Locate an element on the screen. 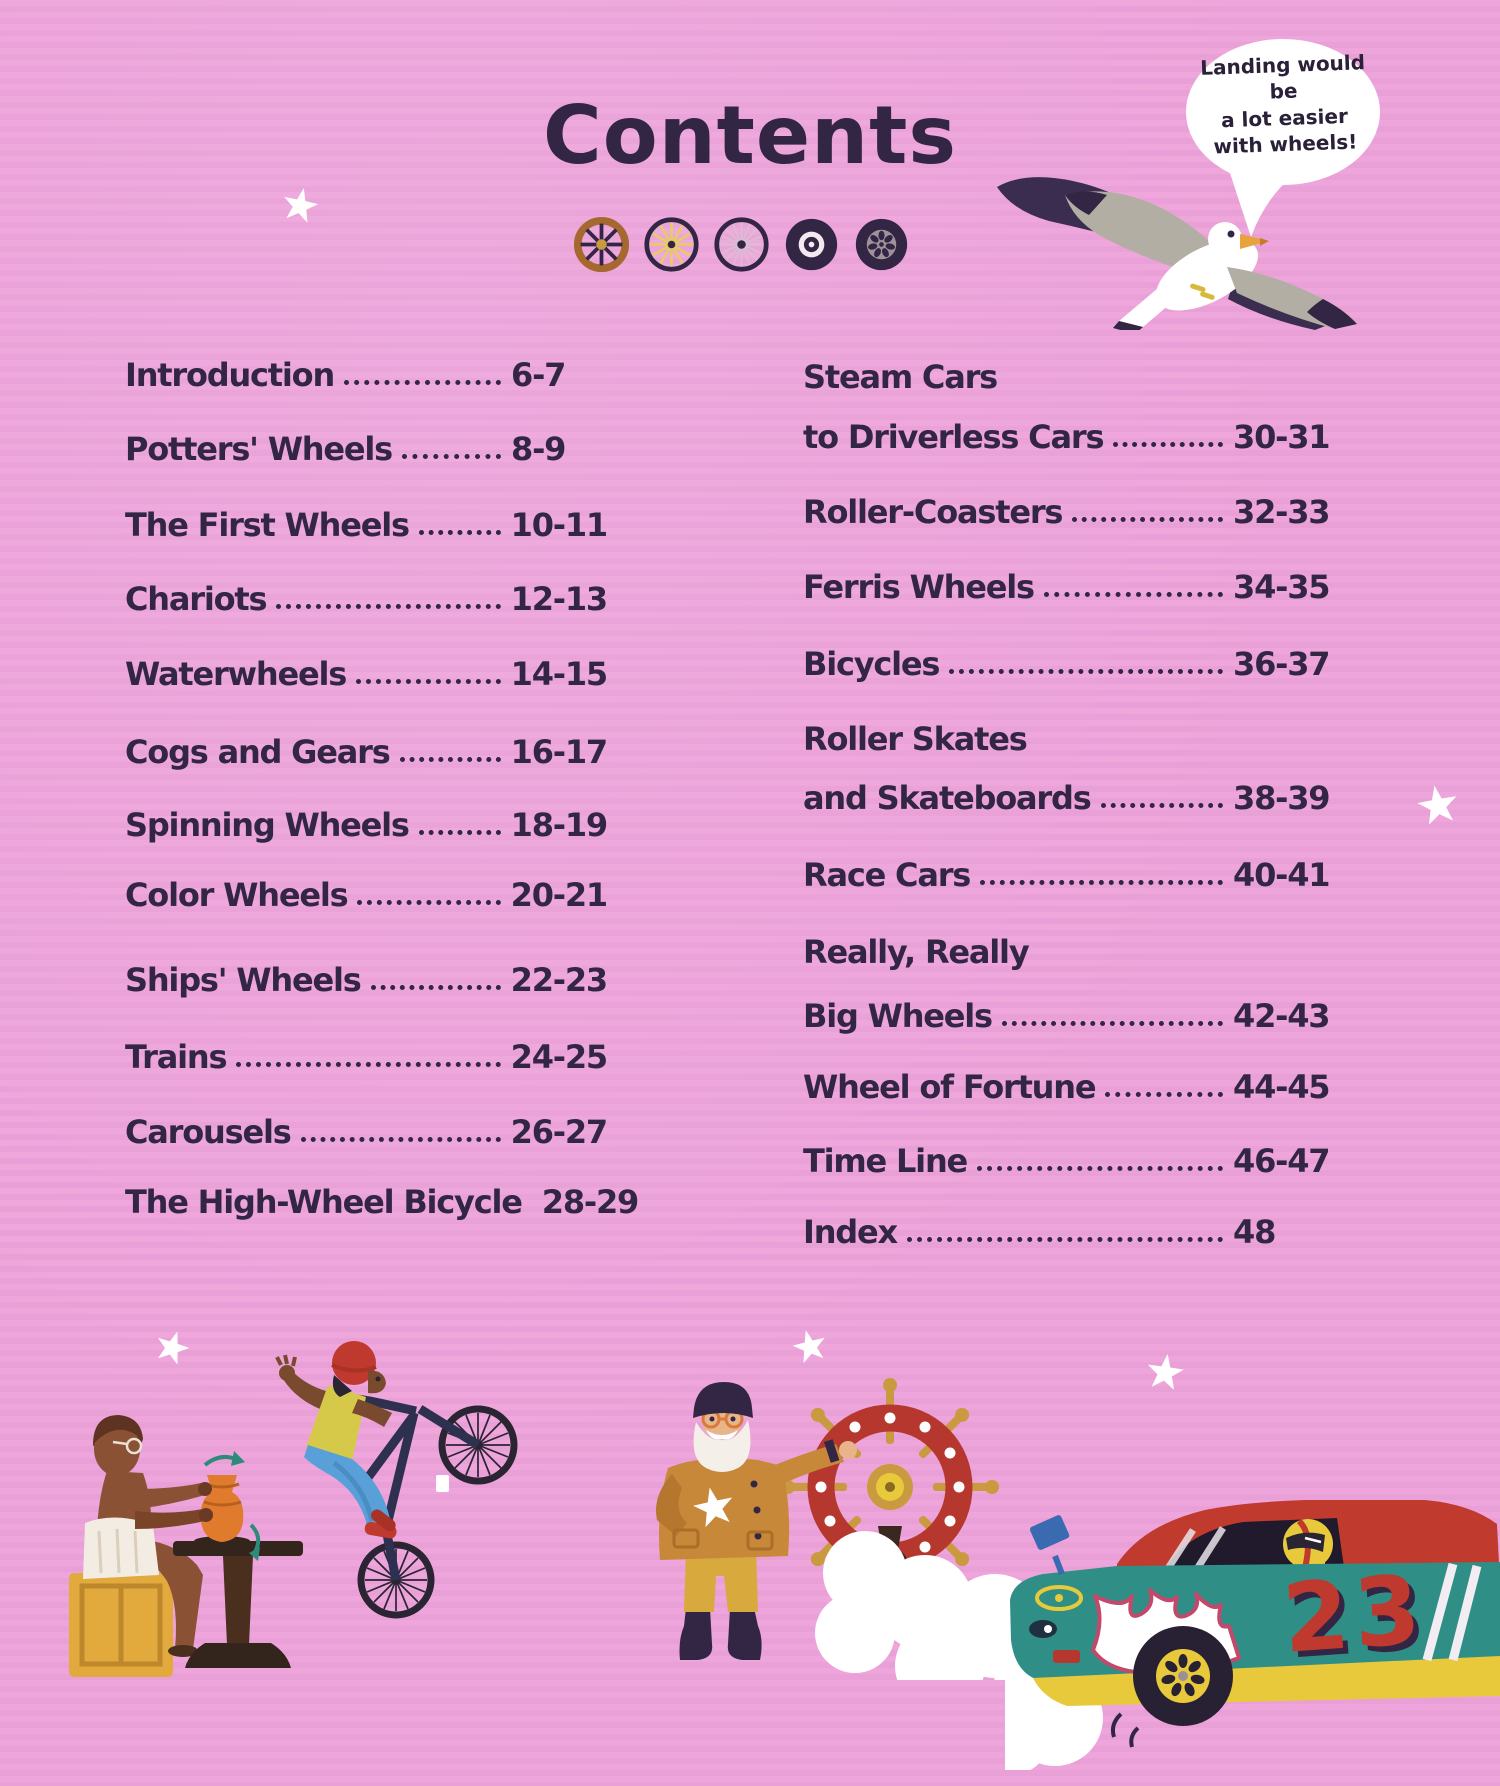 The height and width of the screenshot is (1786, 1500). toc-entry-label: Wheel of Fortune is located at coordinates (950, 1087).